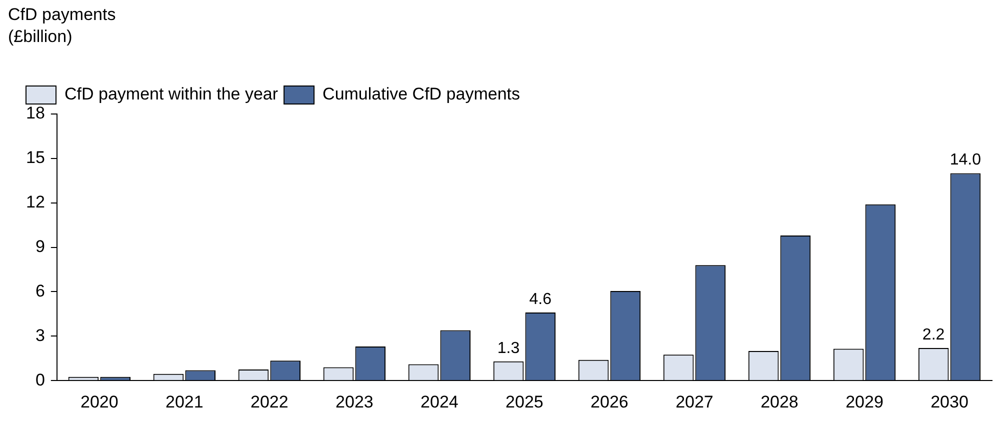 The height and width of the screenshot is (425, 1000). What do you see at coordinates (609, 402) in the screenshot?
I see `x-tick-label: 2026` at bounding box center [609, 402].